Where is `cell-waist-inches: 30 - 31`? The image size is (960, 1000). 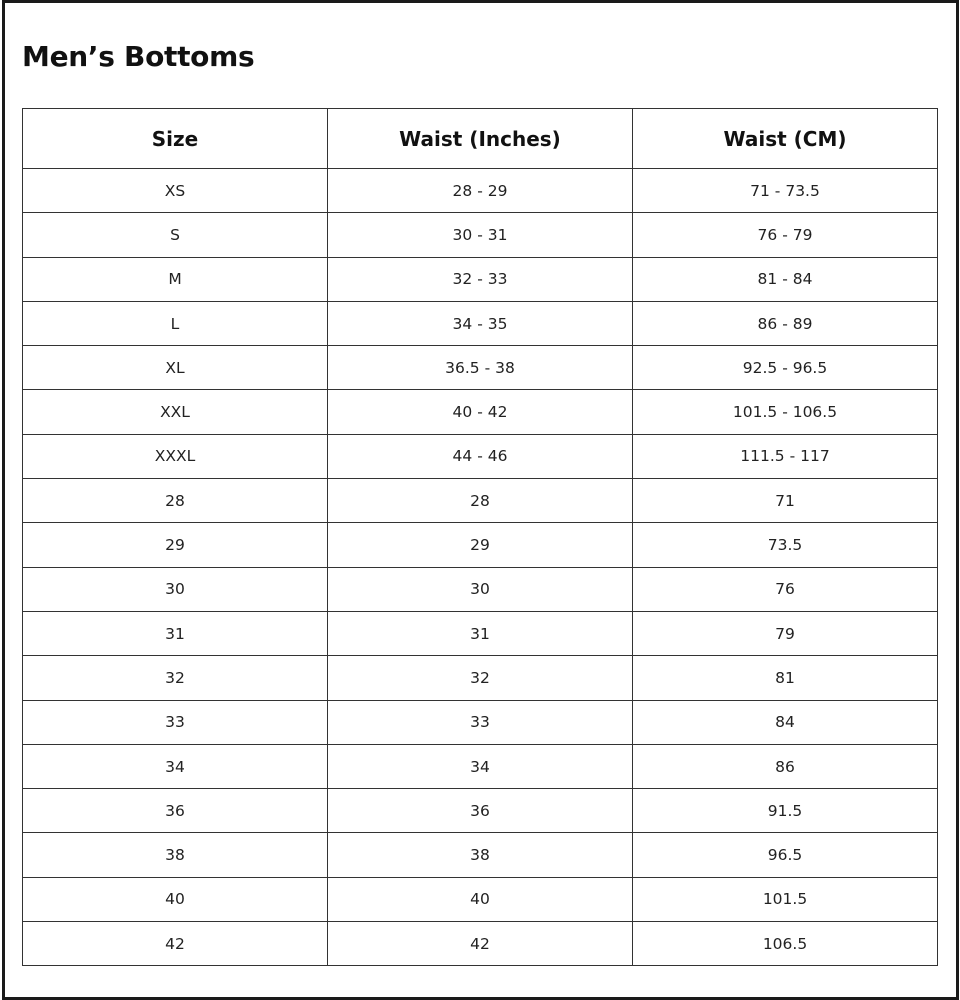
cell-waist-inches: 30 - 31 is located at coordinates (480, 235).